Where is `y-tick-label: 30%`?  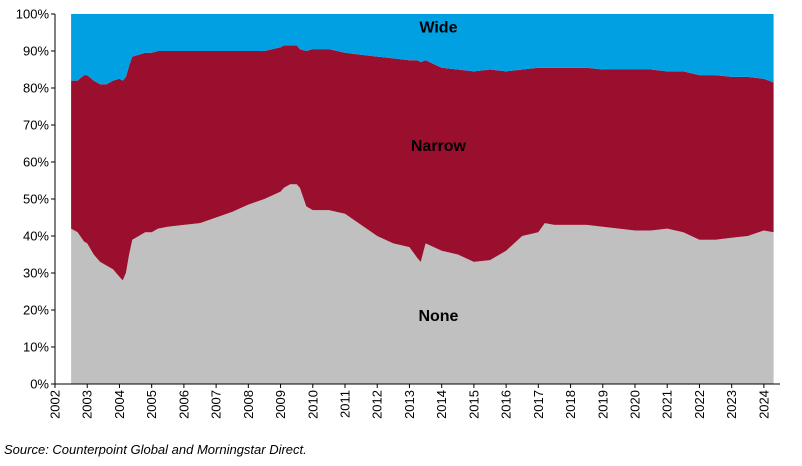
y-tick-label: 30% is located at coordinates (36, 273).